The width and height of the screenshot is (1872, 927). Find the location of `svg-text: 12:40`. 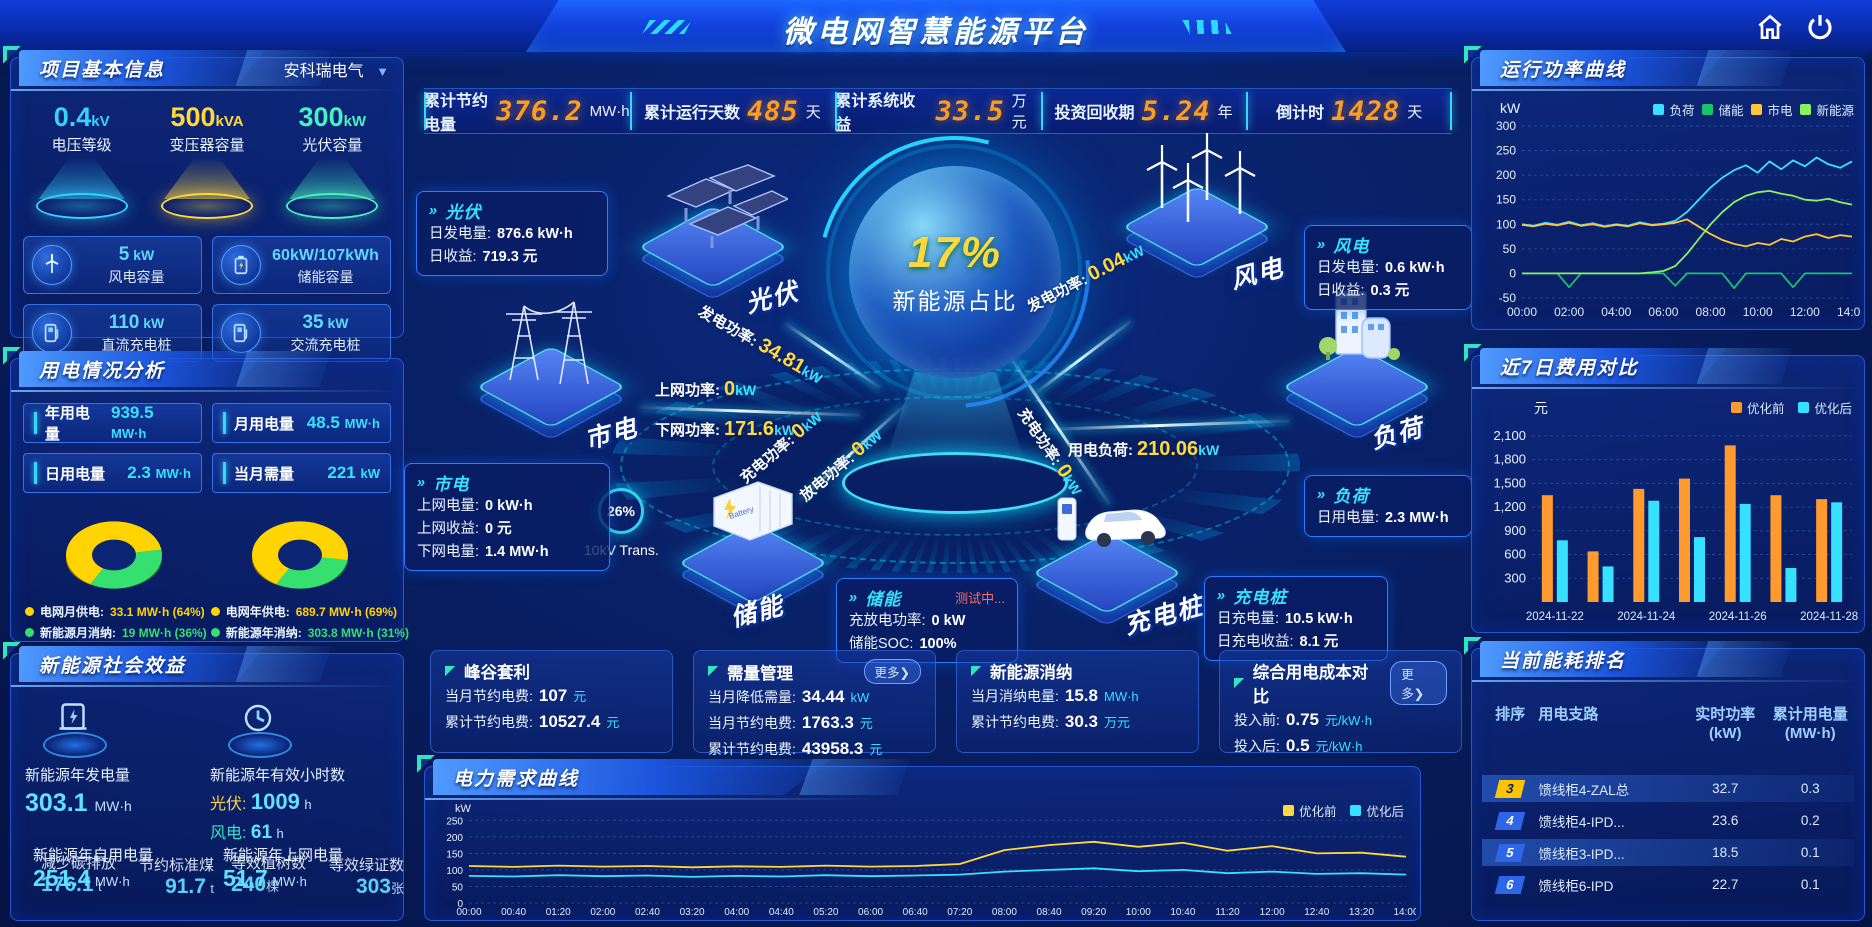

svg-text: 12:40 is located at coordinates (1316, 912).